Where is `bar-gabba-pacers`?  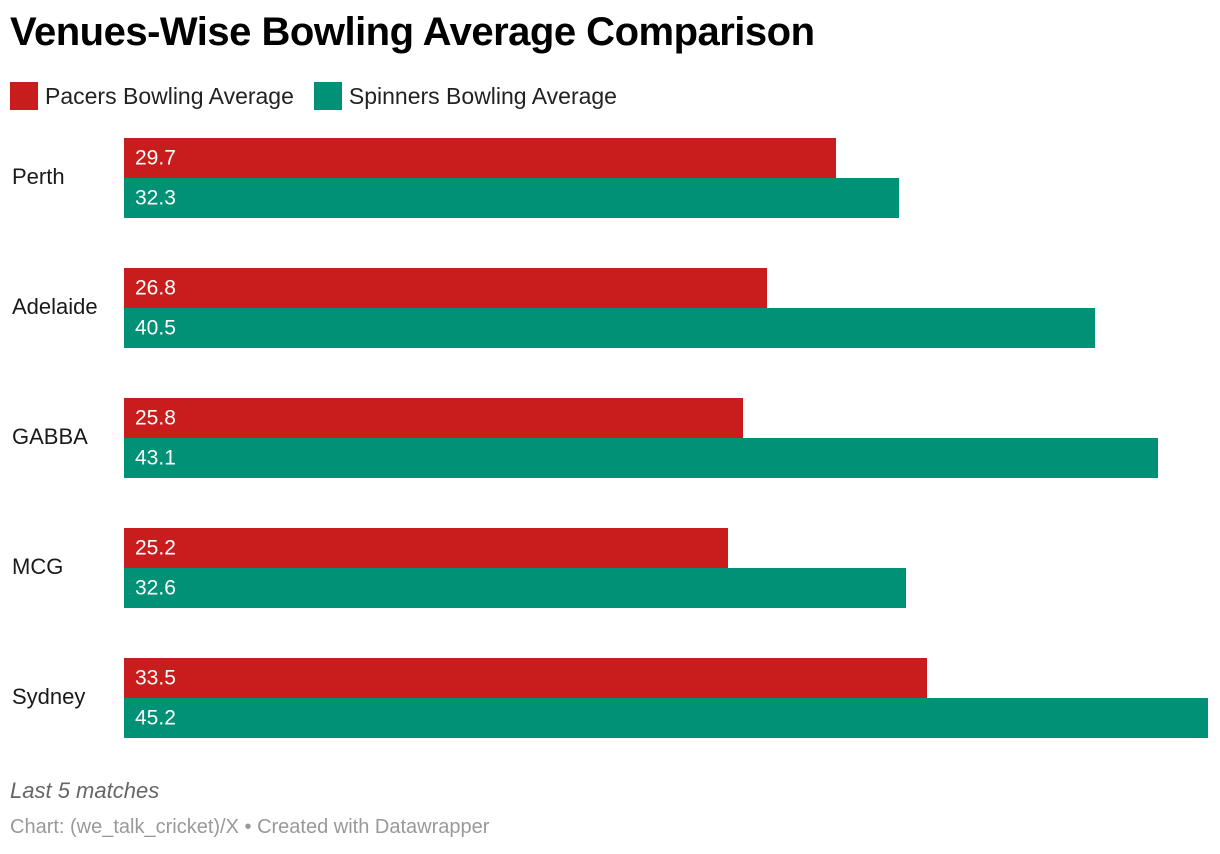 bar-gabba-pacers is located at coordinates (433, 418).